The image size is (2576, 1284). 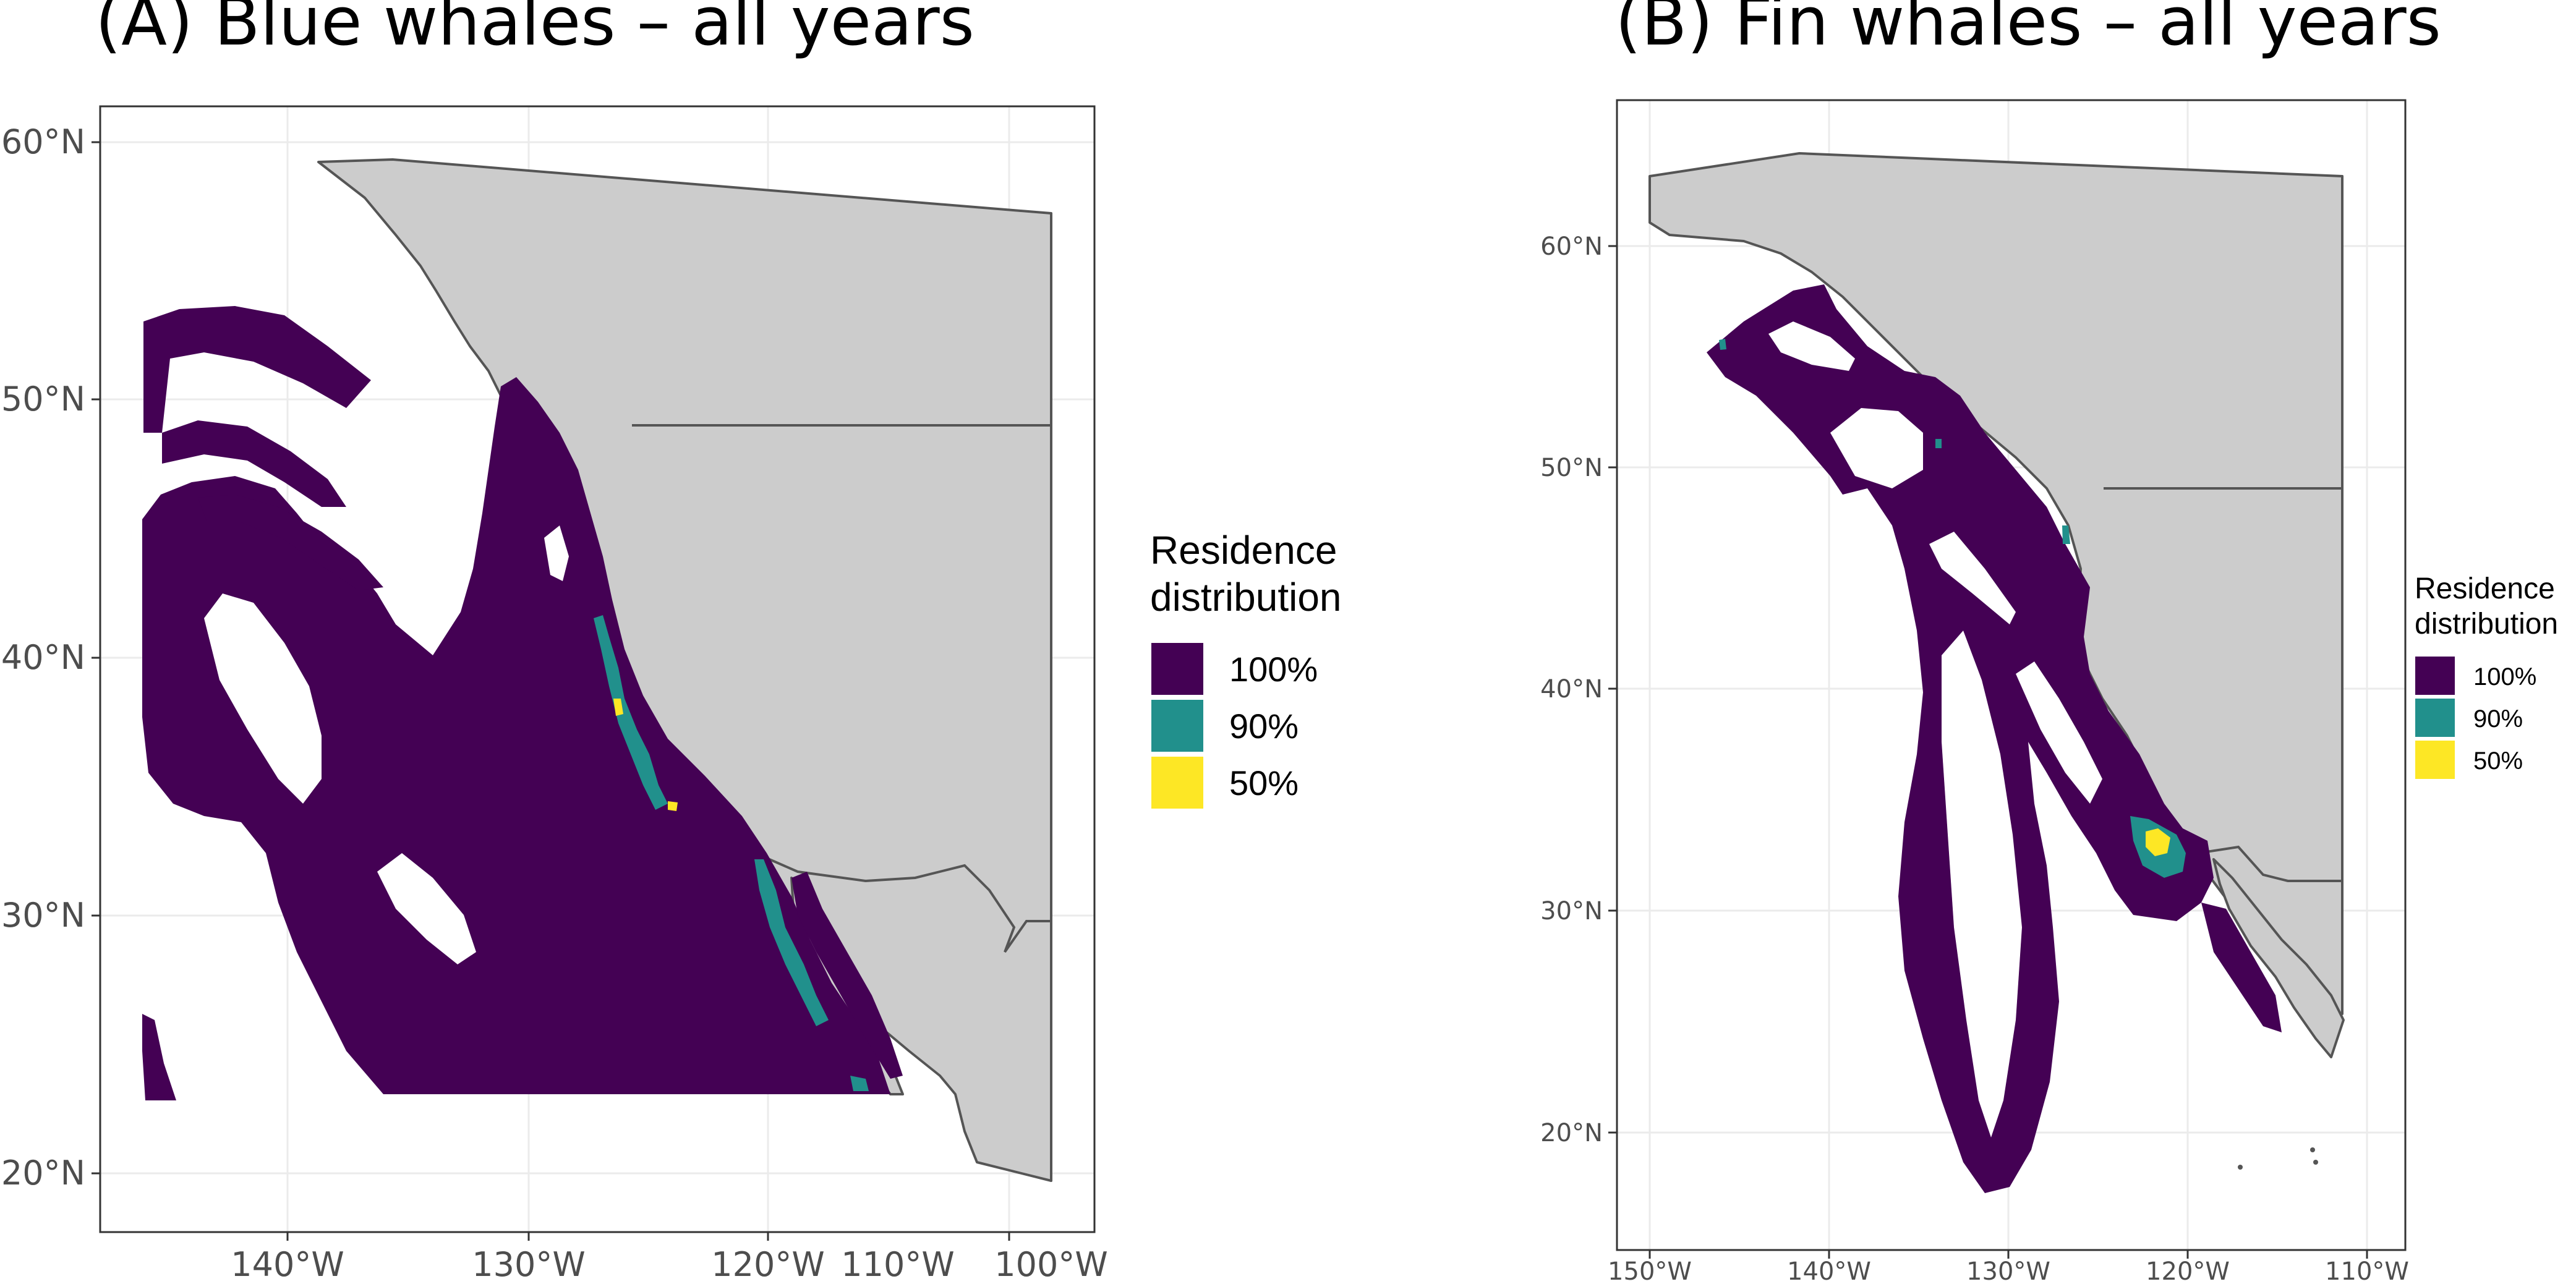 I want to click on panel-b-gap-north, so click(x=1811, y=346).